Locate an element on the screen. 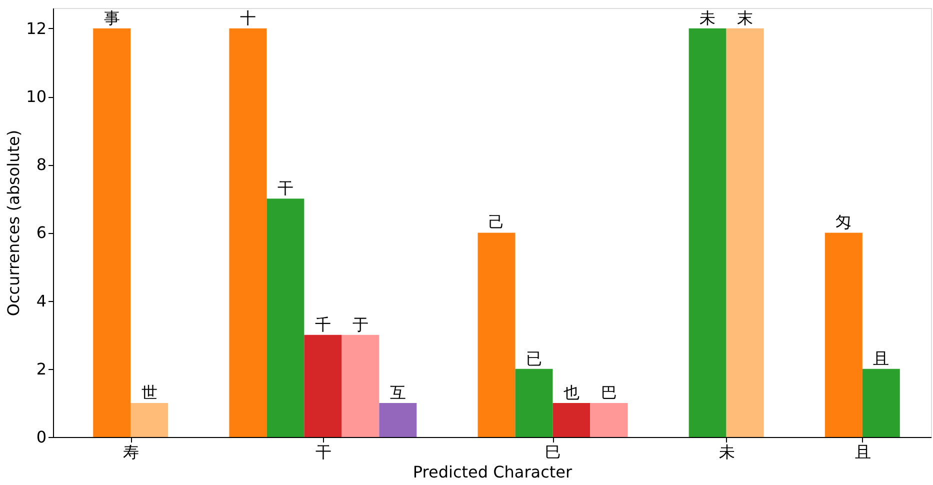 The width and height of the screenshot is (933, 485). x-tick-label: 且 is located at coordinates (862, 452).